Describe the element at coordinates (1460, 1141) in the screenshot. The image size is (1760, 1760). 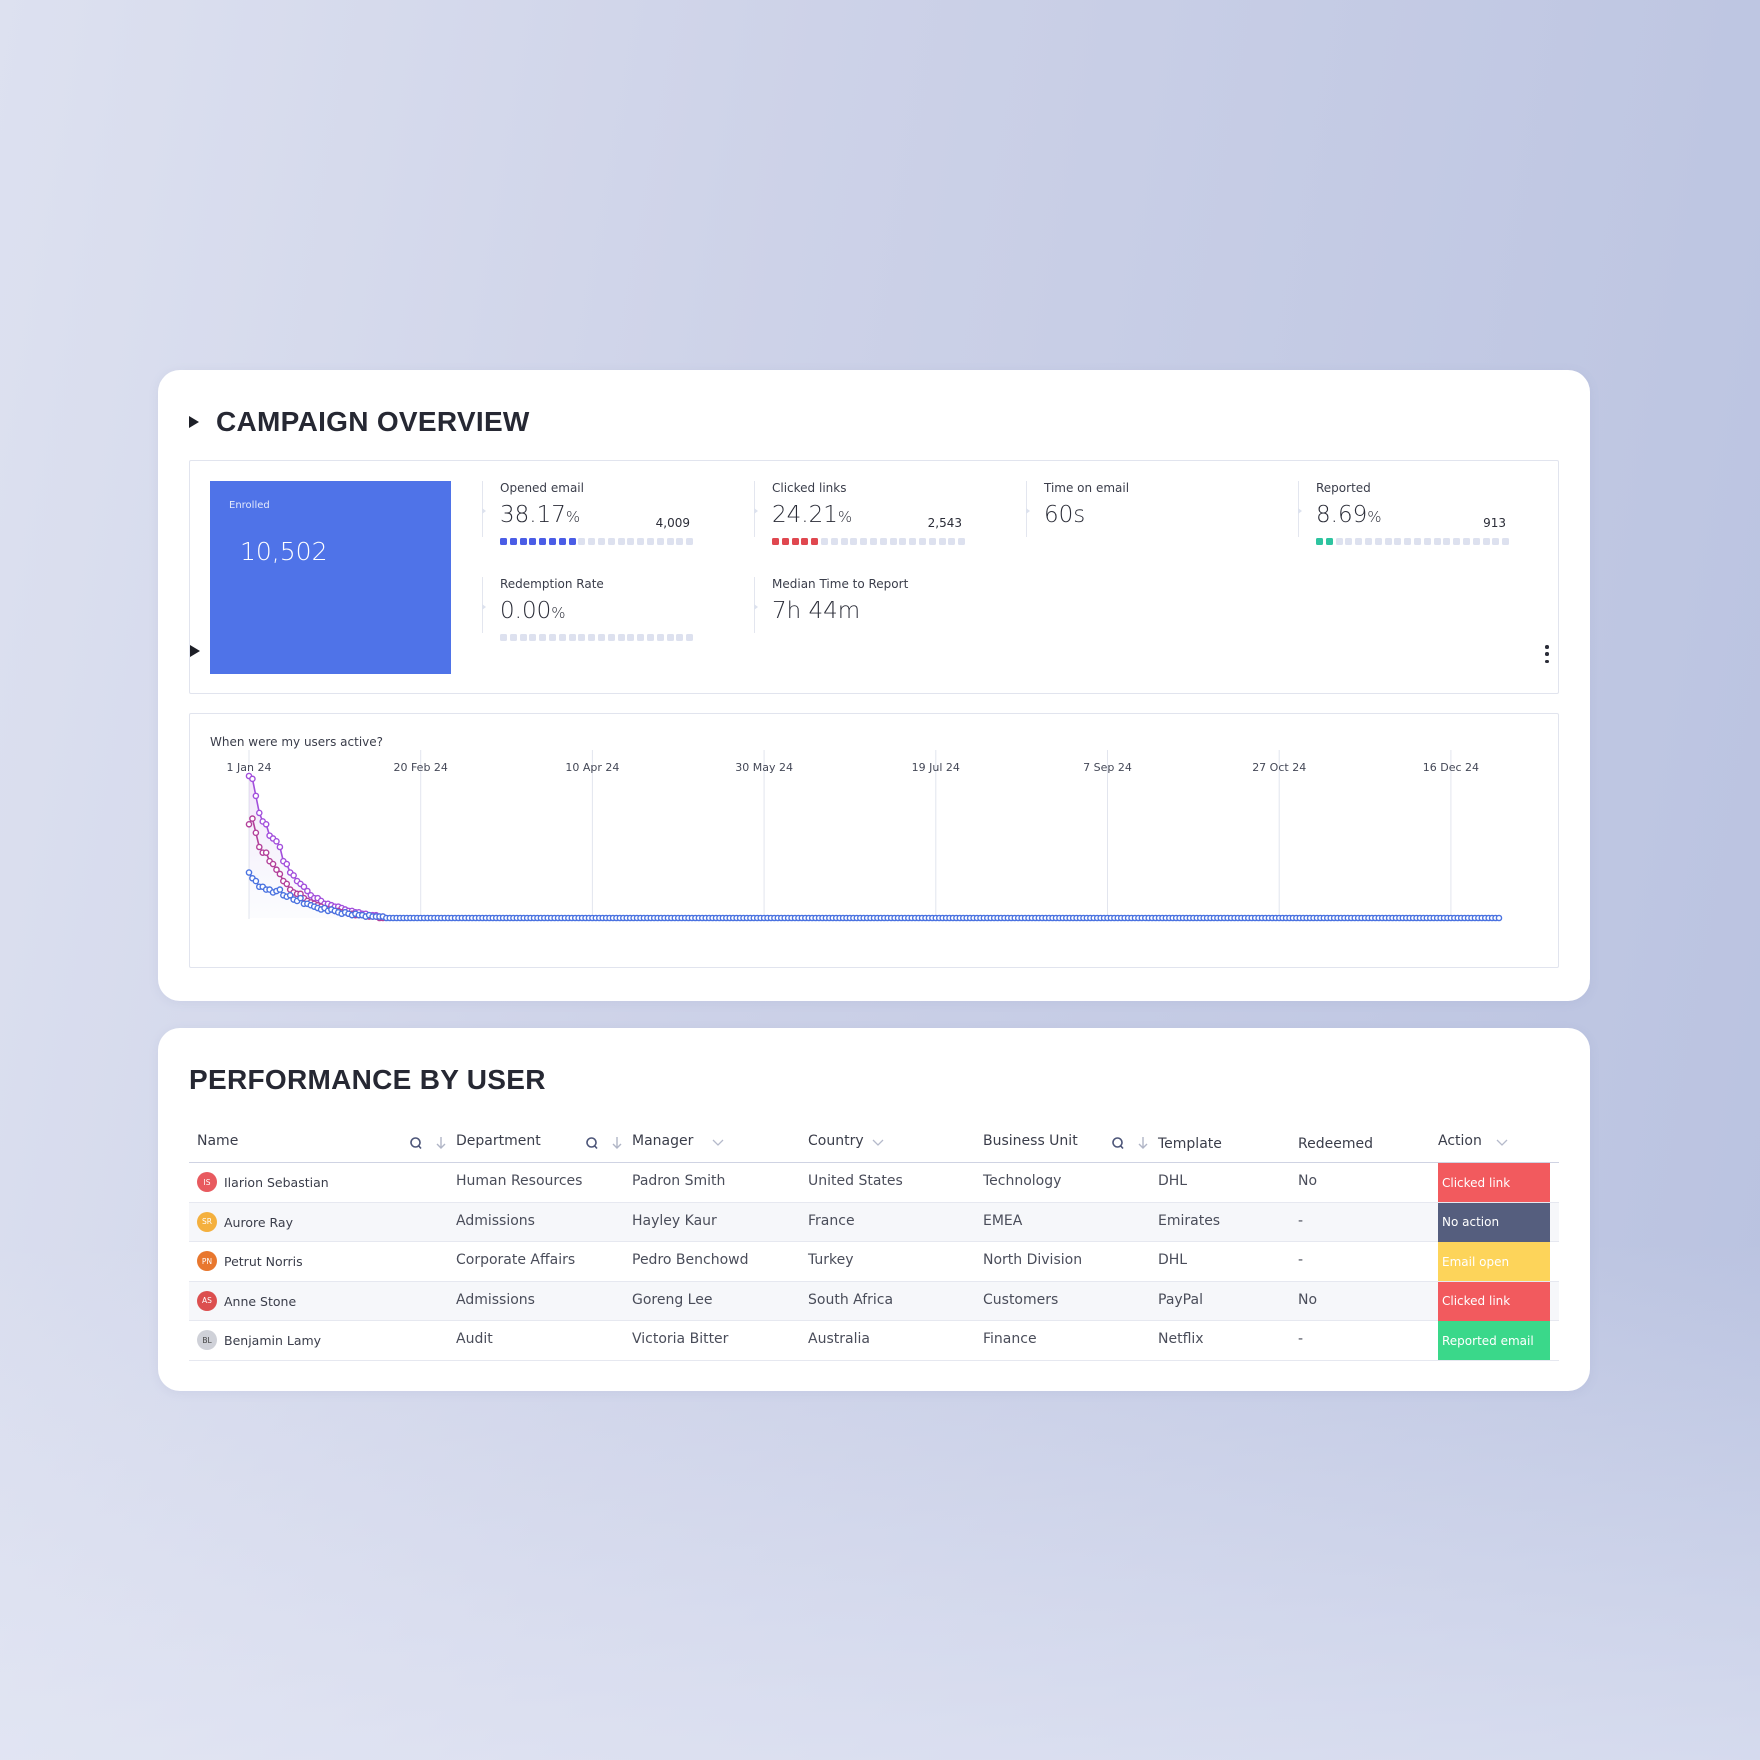
I see `column-header-action: Action` at that location.